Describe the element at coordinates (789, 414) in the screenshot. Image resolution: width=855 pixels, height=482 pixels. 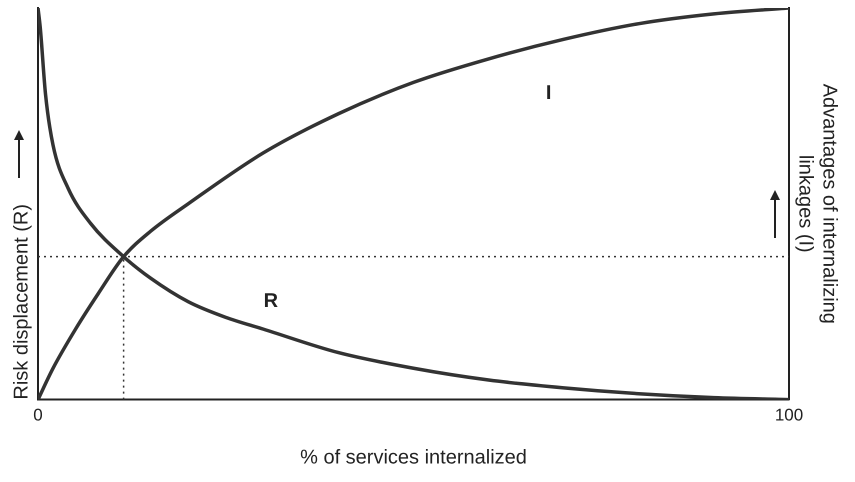
I see `x-tick-label: 100` at that location.